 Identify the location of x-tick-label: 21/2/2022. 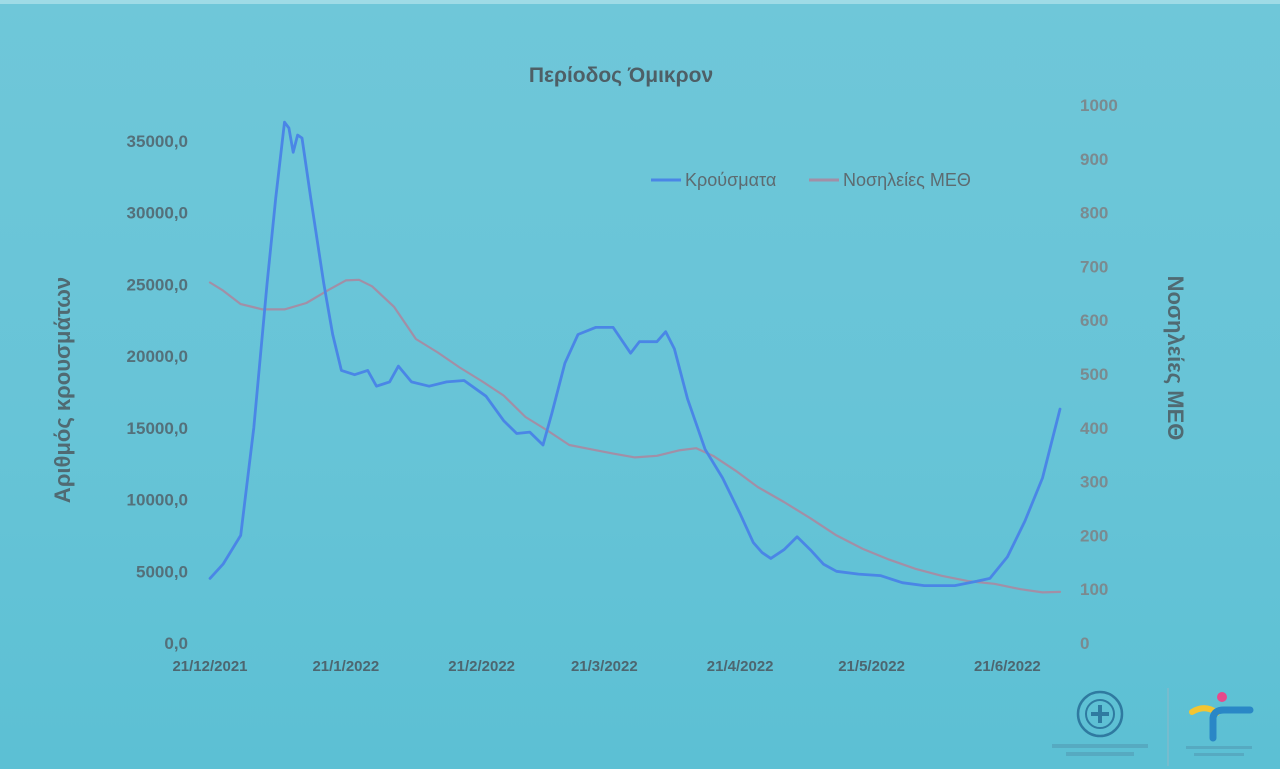
(481, 666).